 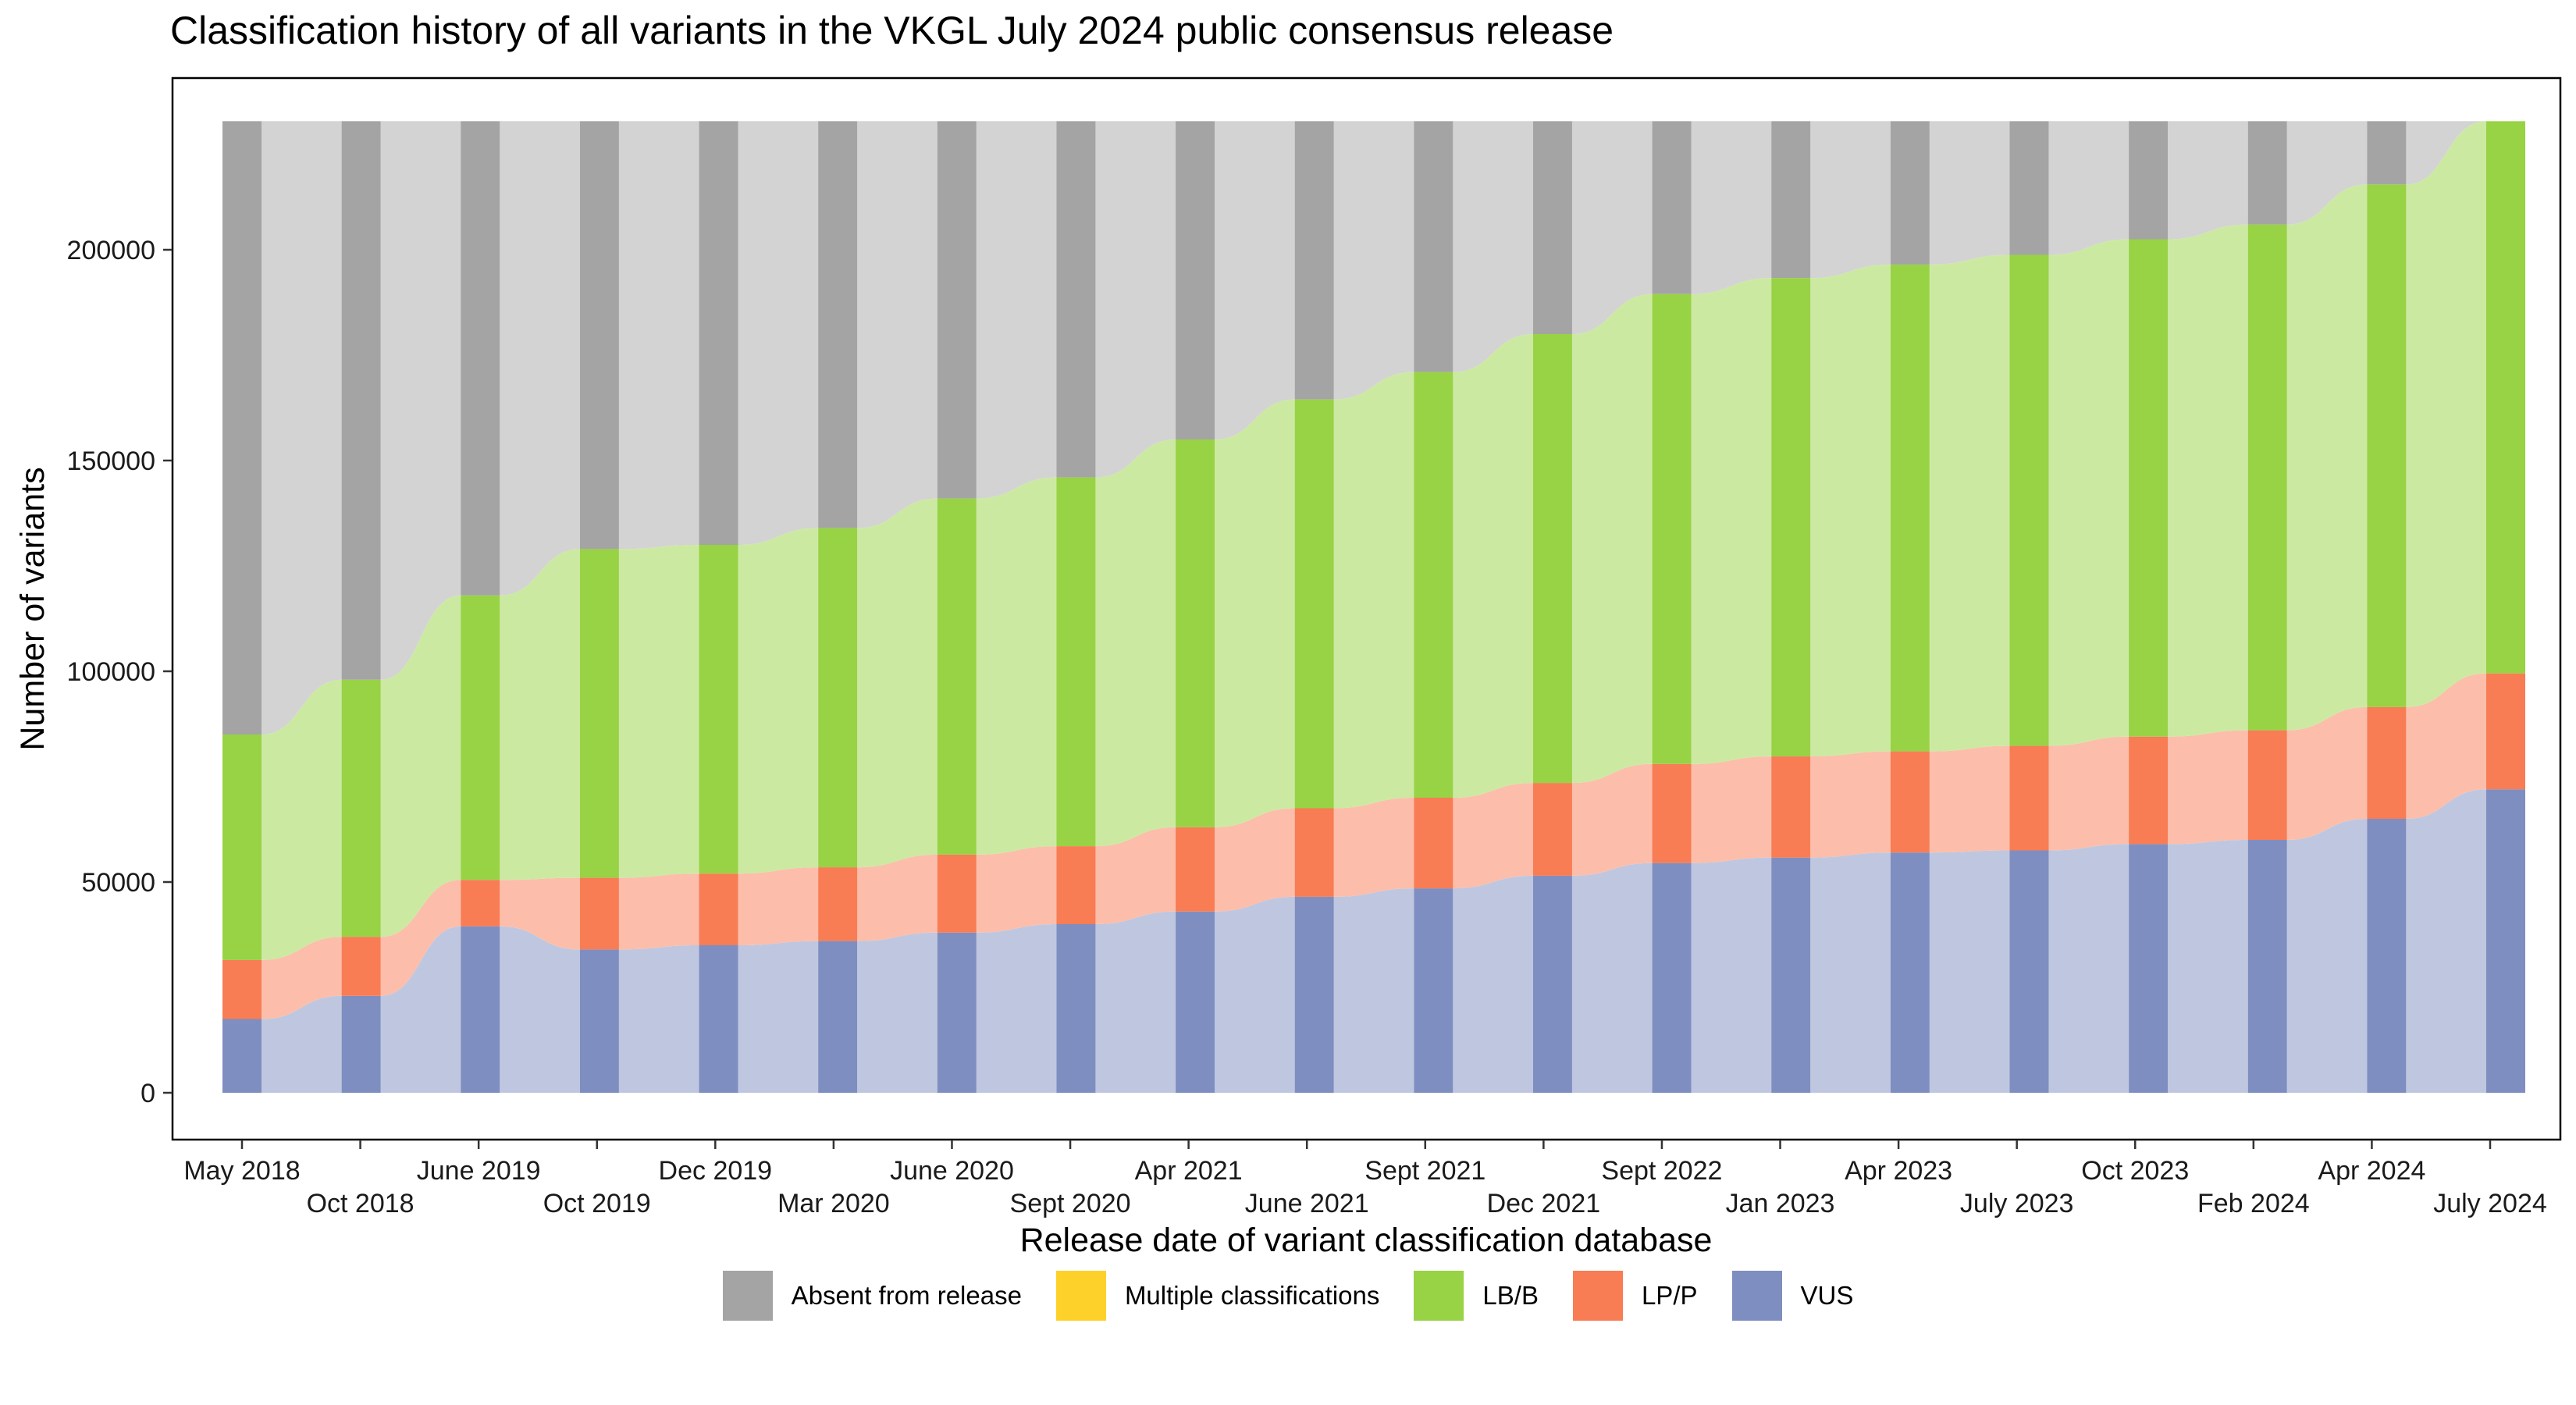 What do you see at coordinates (1195, 633) in the screenshot?
I see `bar-lb-b-apr-2021` at bounding box center [1195, 633].